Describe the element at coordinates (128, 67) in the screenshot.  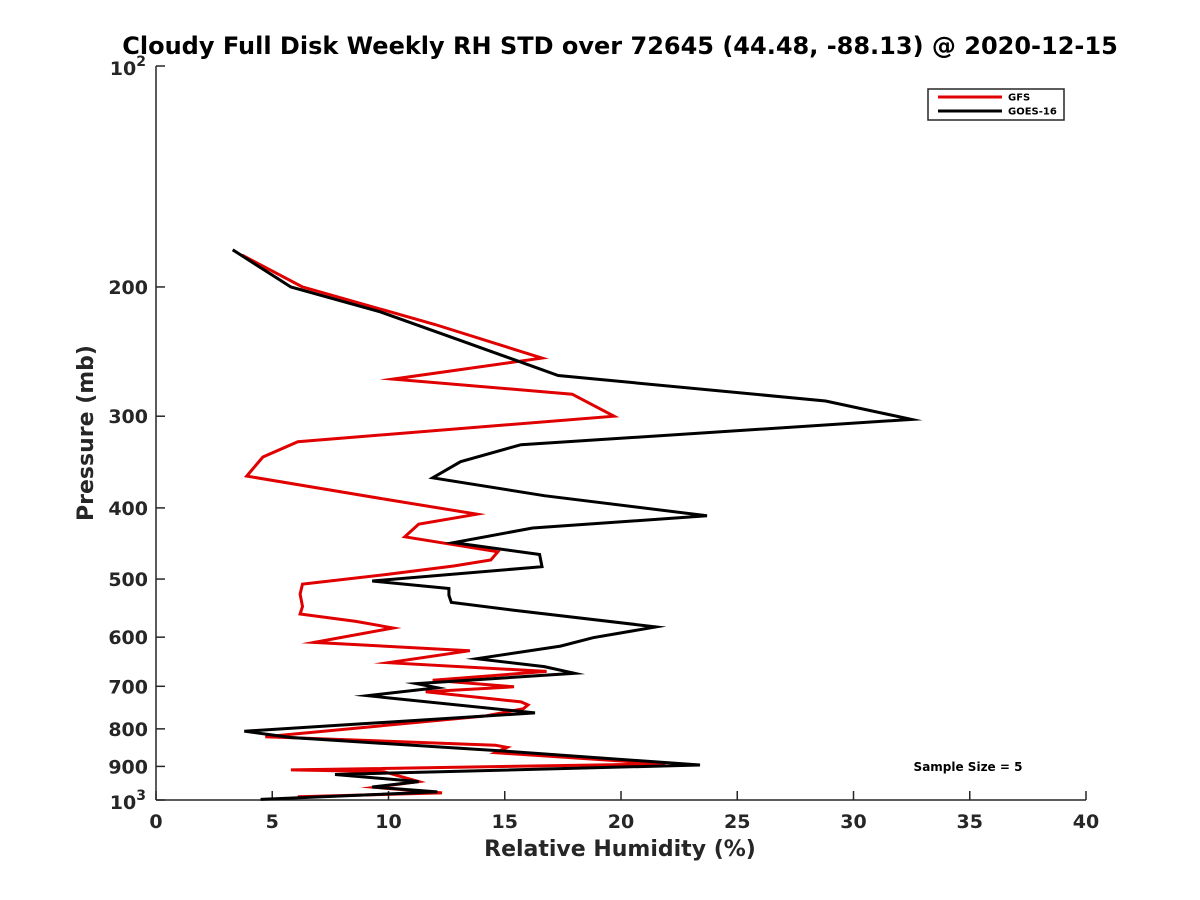
I see `y-tick-label: 10²` at that location.